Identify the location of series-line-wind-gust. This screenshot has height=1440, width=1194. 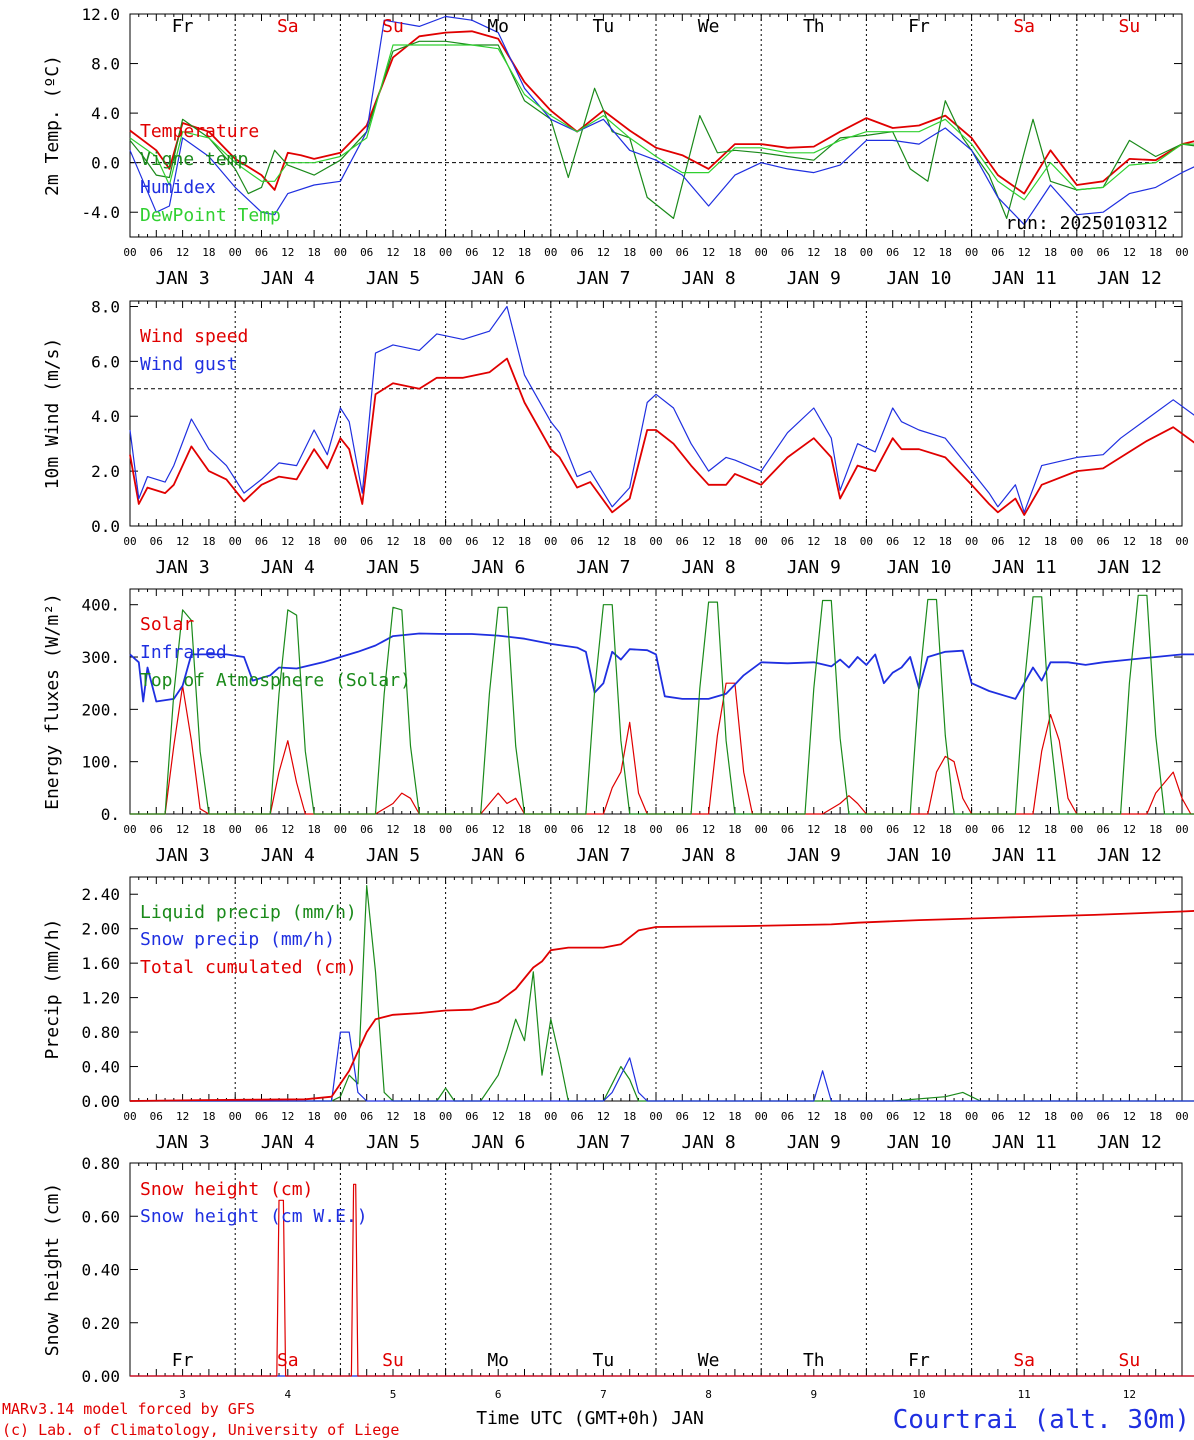
(661, 409).